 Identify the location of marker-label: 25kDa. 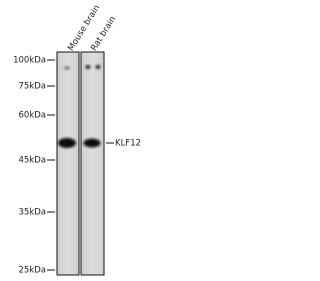
(33, 271).